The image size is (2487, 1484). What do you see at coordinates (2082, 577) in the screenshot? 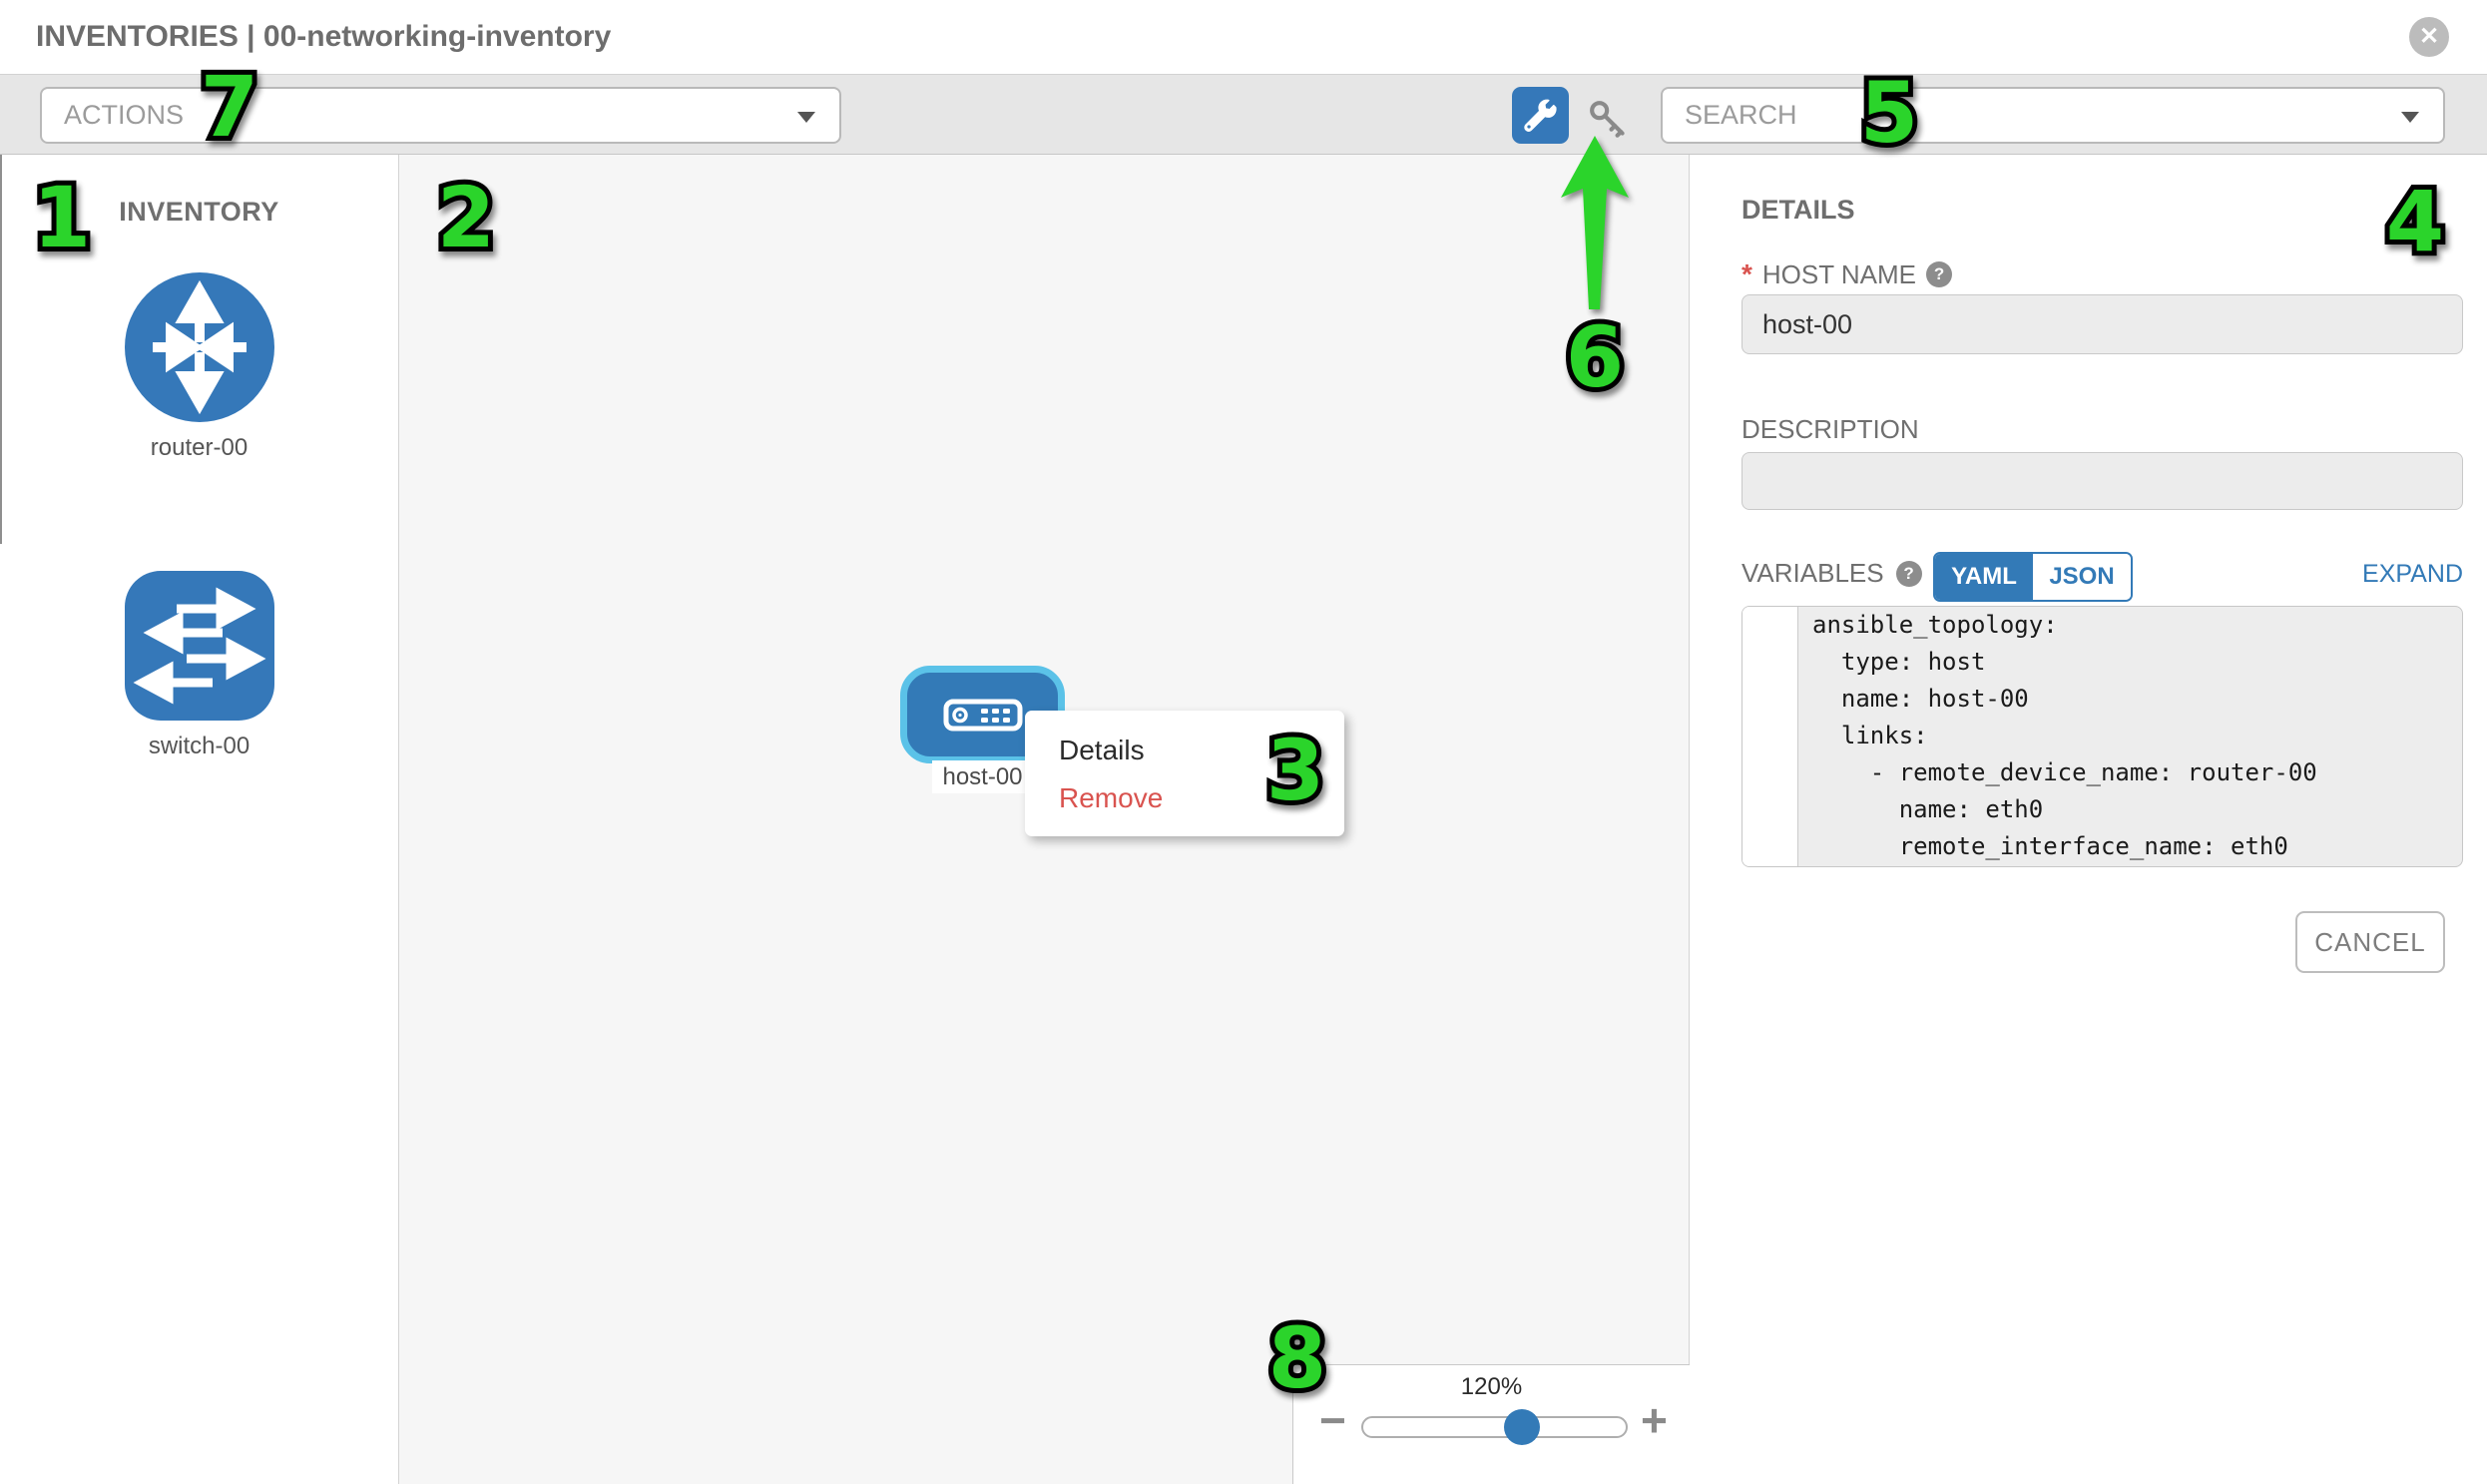
I see `tab-json: JSON` at bounding box center [2082, 577].